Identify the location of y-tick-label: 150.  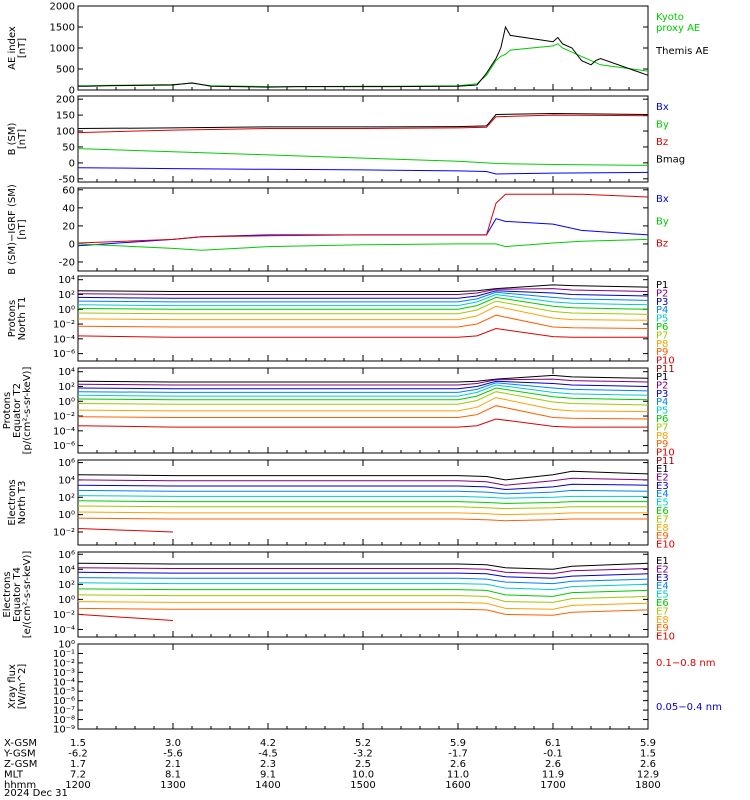
(65, 116).